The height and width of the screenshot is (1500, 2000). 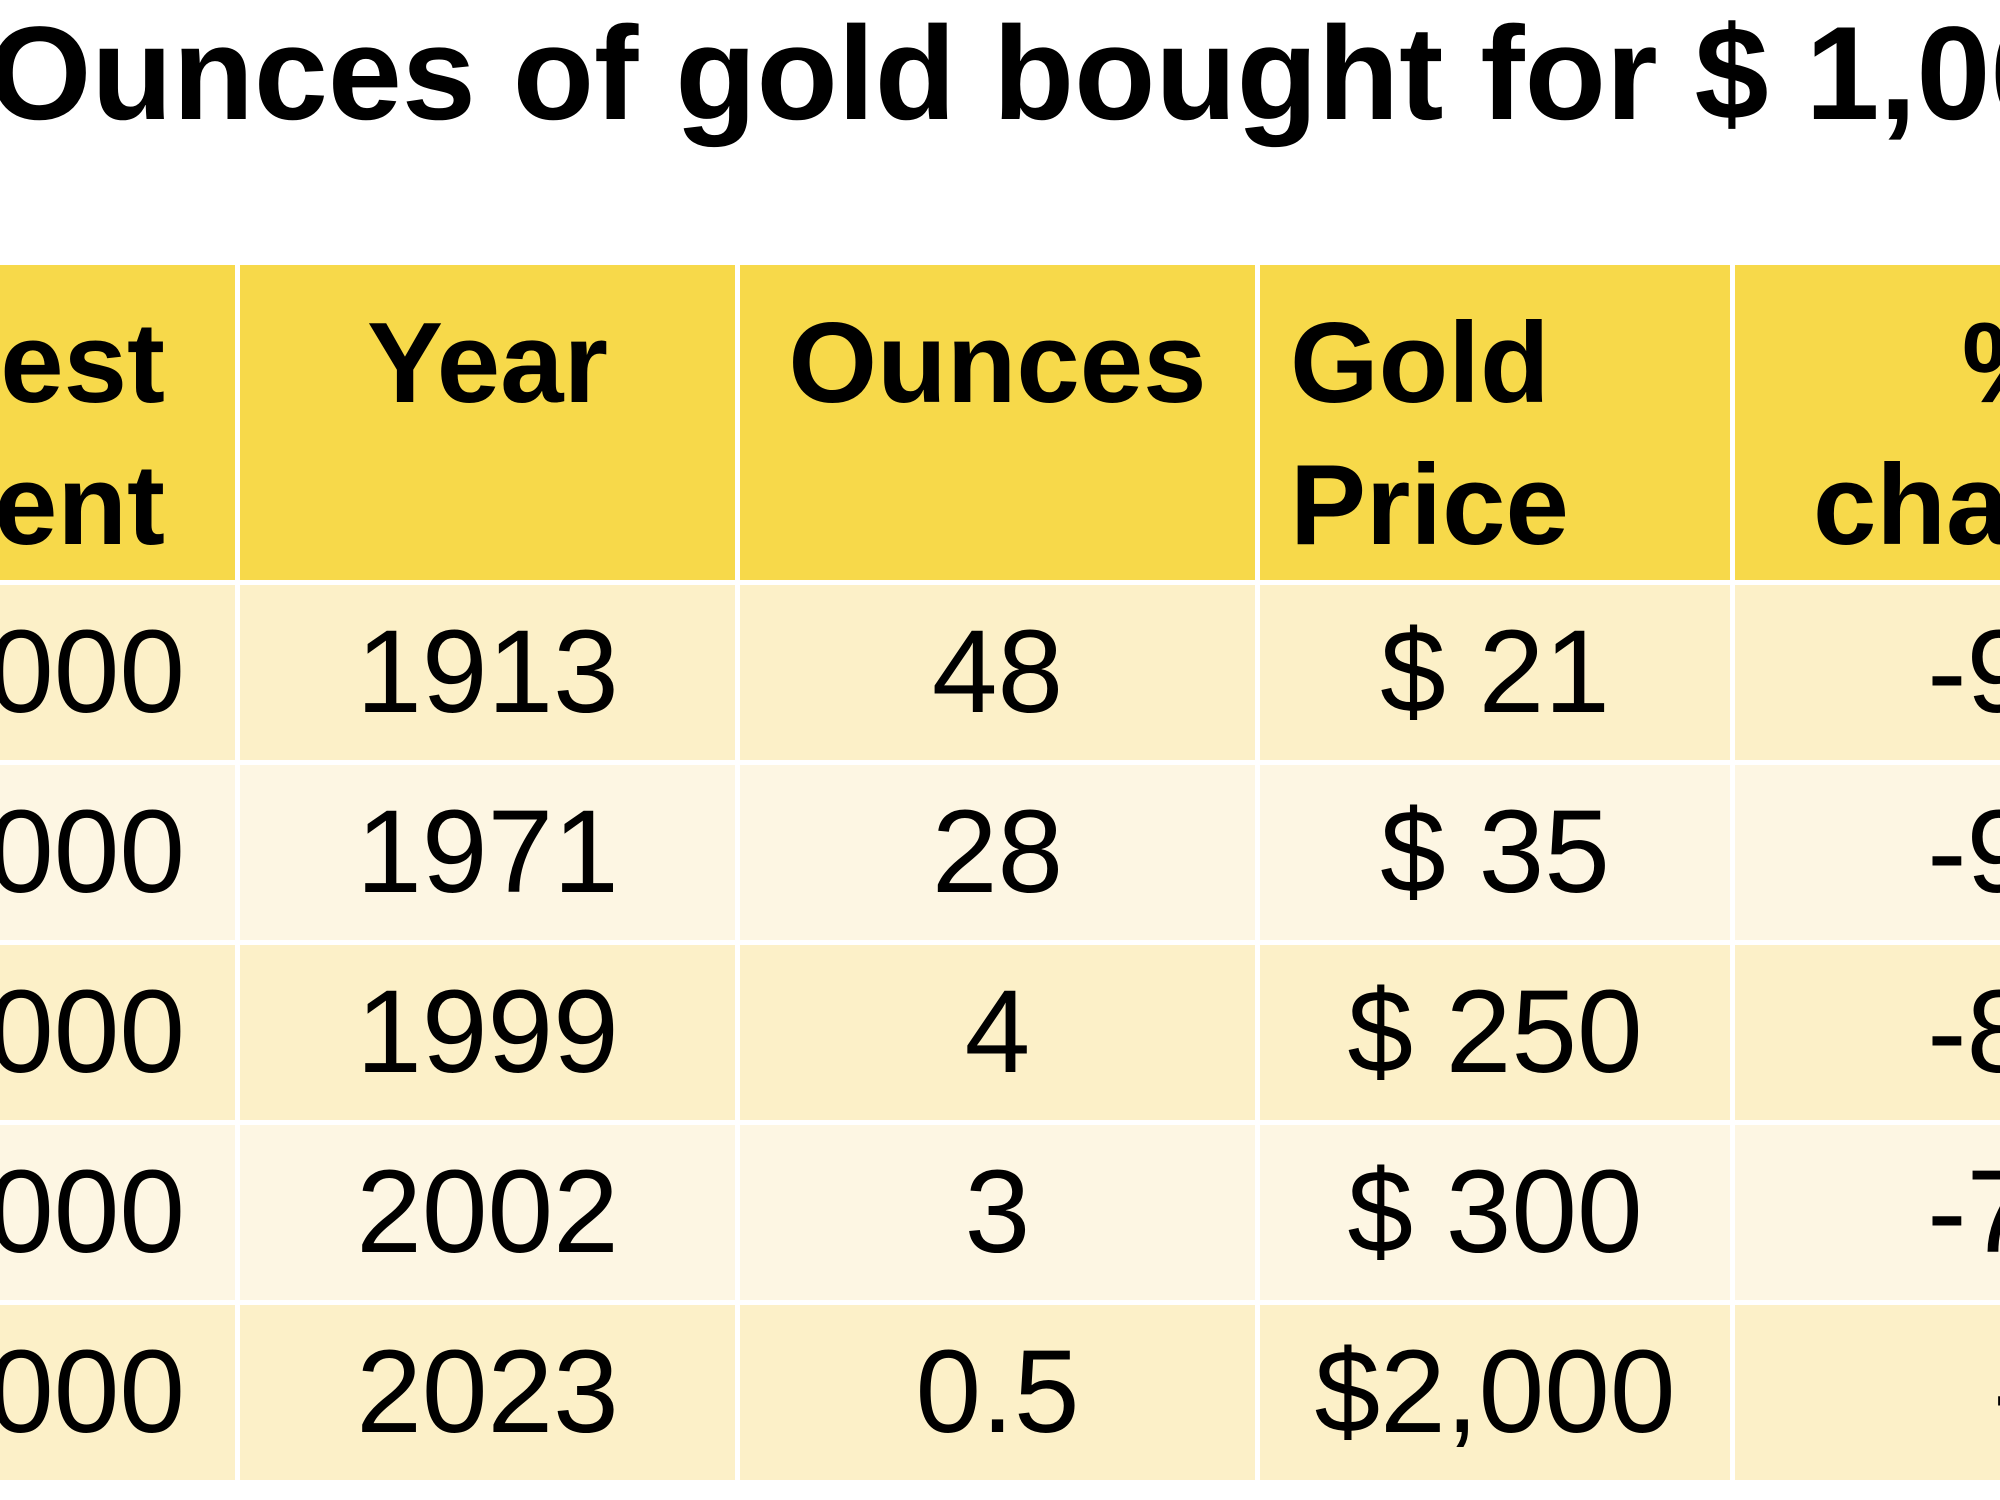 I want to click on cell-year: 1971, so click(x=490, y=852).